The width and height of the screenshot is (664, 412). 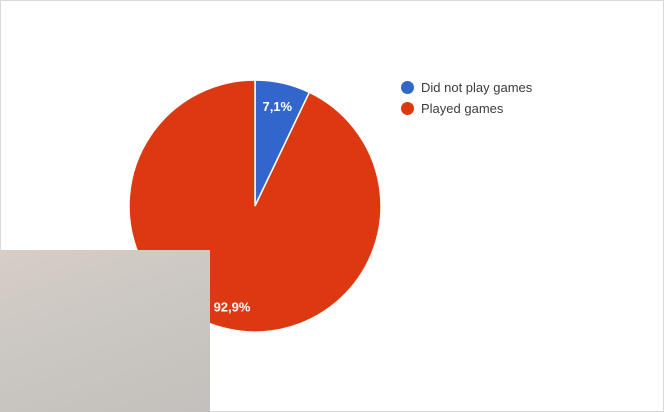 I want to click on legend-swatch-did-not-play, so click(x=407, y=87).